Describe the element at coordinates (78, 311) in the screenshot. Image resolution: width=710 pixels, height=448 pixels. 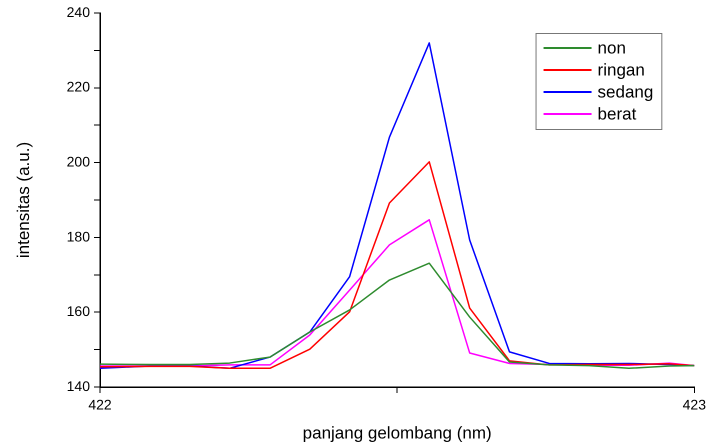
I see `y-tick-label: 160` at that location.